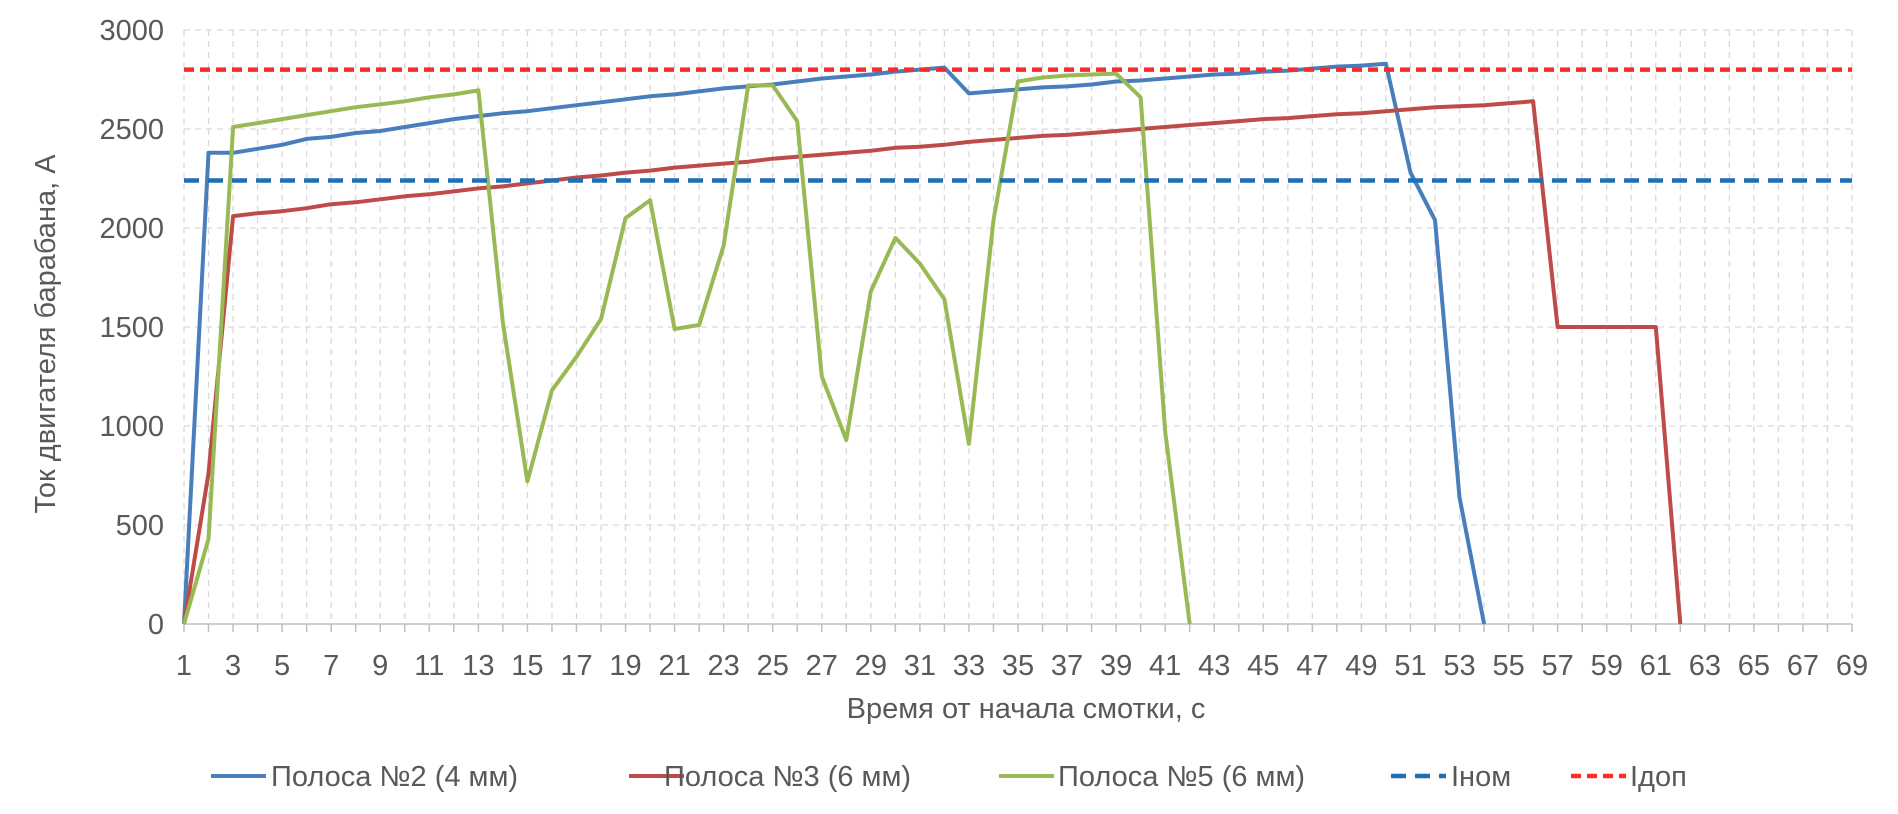 The height and width of the screenshot is (814, 1898). Describe the element at coordinates (576, 666) in the screenshot. I see `x-tick-label: 17` at that location.